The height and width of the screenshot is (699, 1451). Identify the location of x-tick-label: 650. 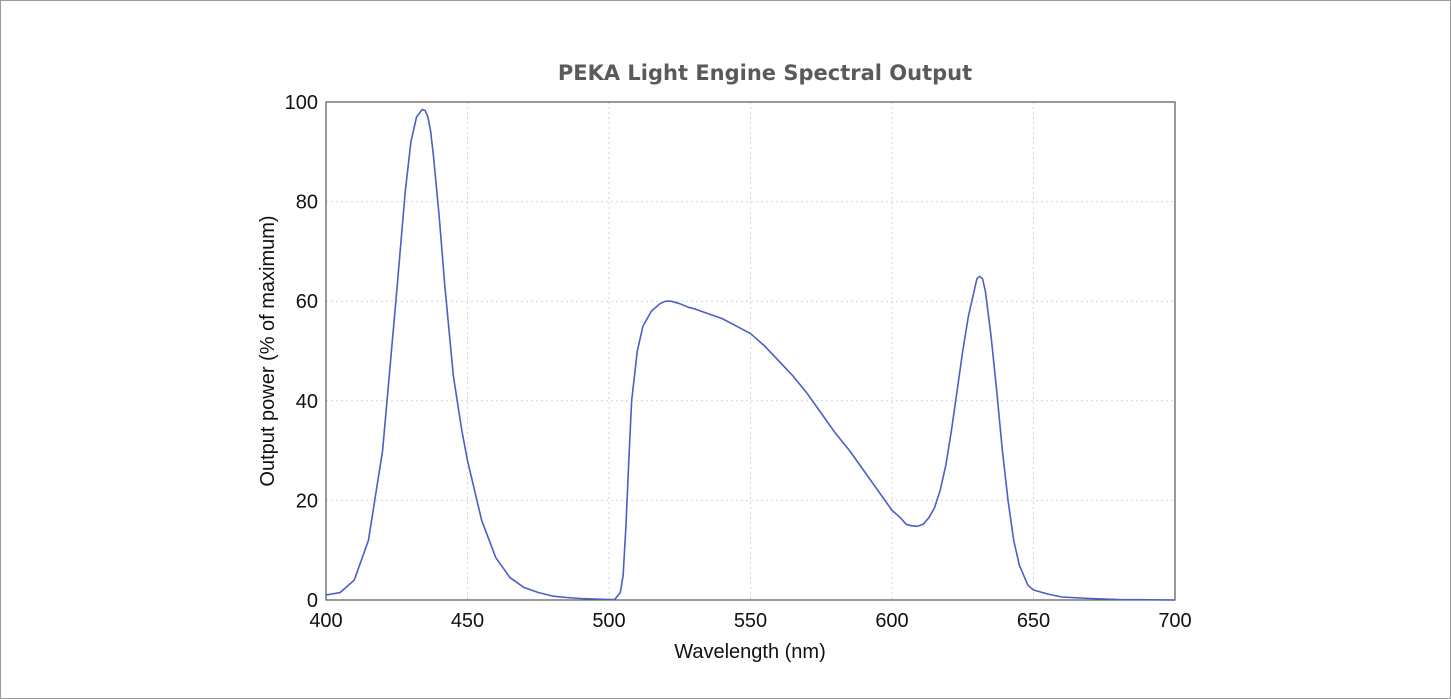
(1033, 621).